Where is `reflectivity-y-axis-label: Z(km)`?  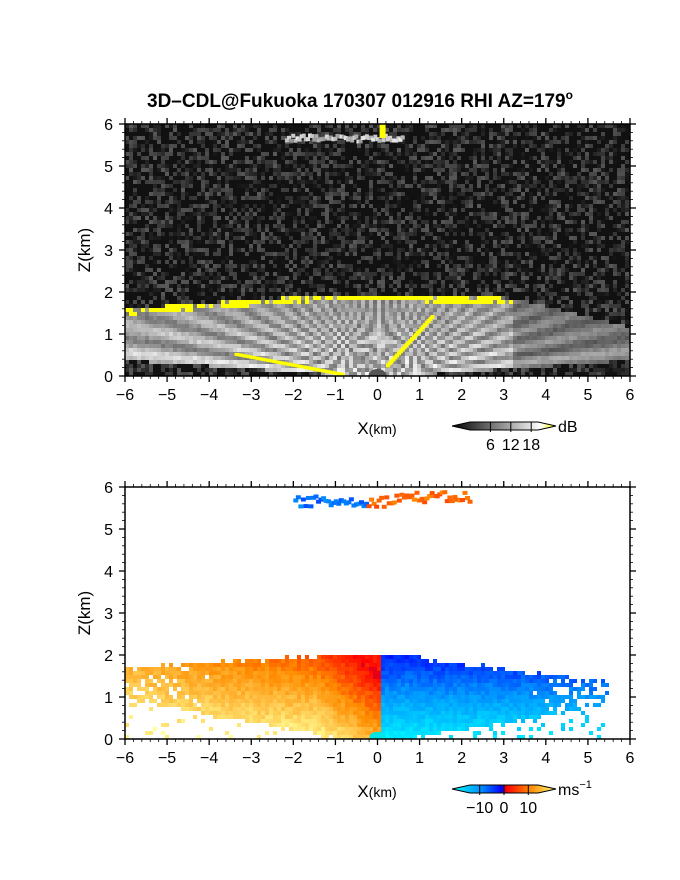 reflectivity-y-axis-label: Z(km) is located at coordinates (84, 250).